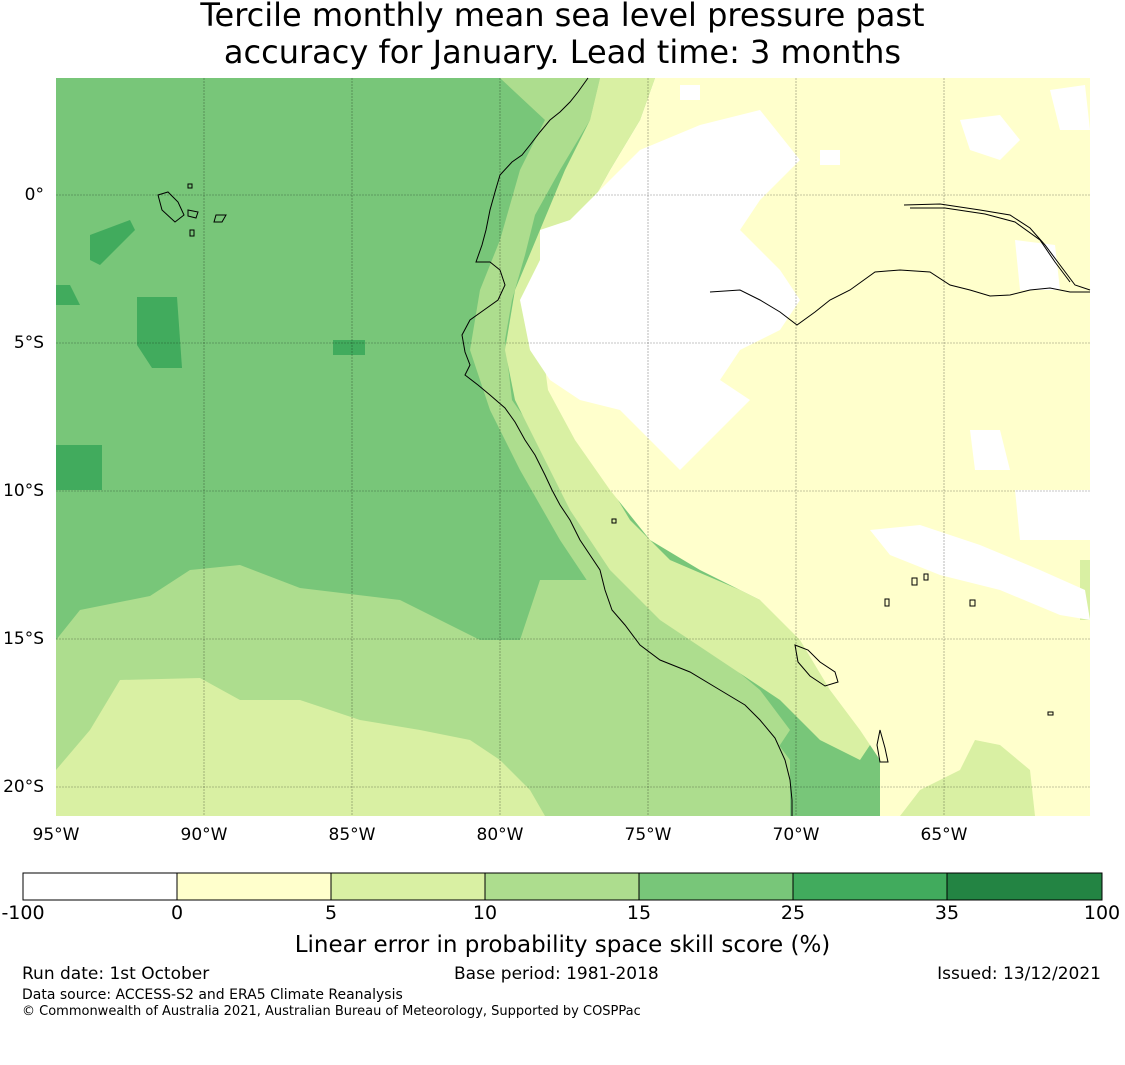  What do you see at coordinates (796, 835) in the screenshot?
I see `lon-label-70w: 70°W` at bounding box center [796, 835].